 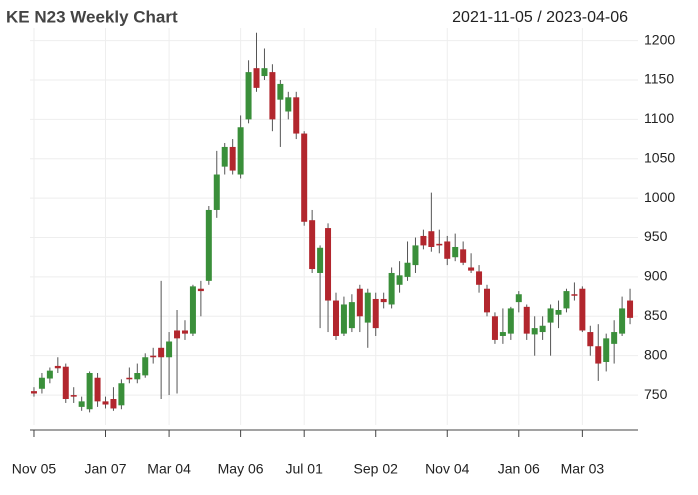 What do you see at coordinates (241, 469) in the screenshot?
I see `x-tick-label: May 06` at bounding box center [241, 469].